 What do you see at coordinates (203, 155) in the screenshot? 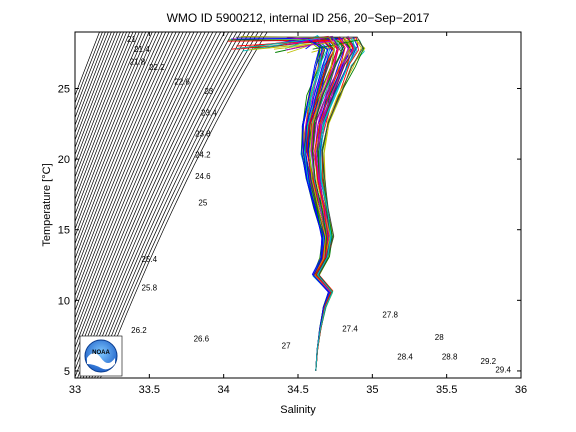
I see `isopycnal-label: 24.2` at bounding box center [203, 155].